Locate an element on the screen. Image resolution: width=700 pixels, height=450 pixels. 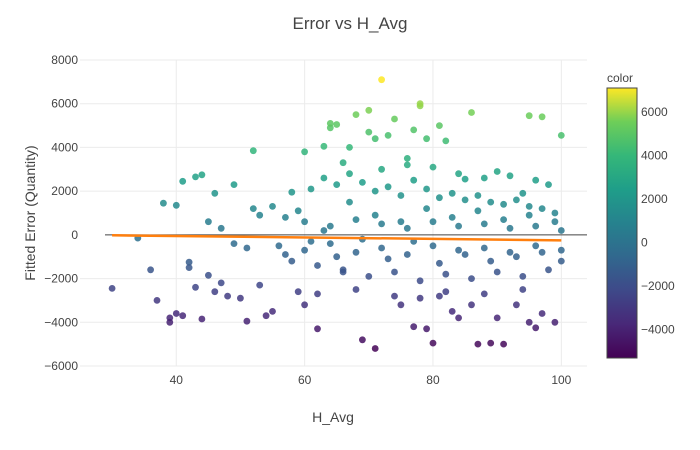
colorbar-tick-label: 4000 is located at coordinates (654, 156).